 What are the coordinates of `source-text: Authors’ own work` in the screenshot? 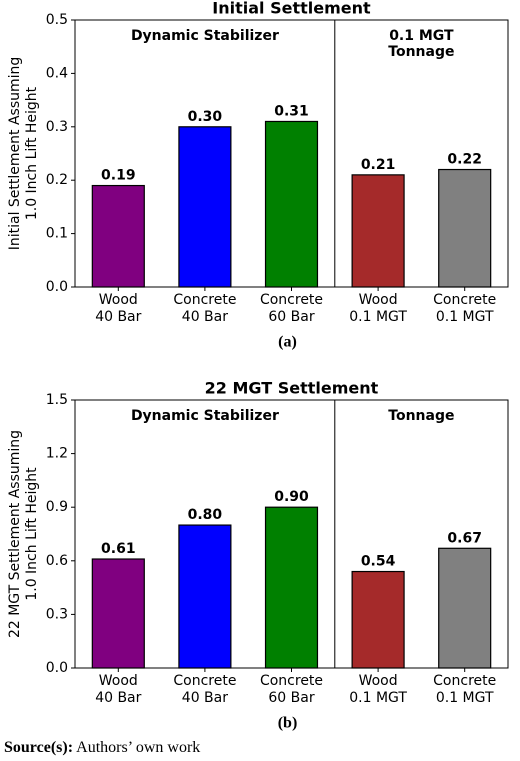 It's located at (138, 747).